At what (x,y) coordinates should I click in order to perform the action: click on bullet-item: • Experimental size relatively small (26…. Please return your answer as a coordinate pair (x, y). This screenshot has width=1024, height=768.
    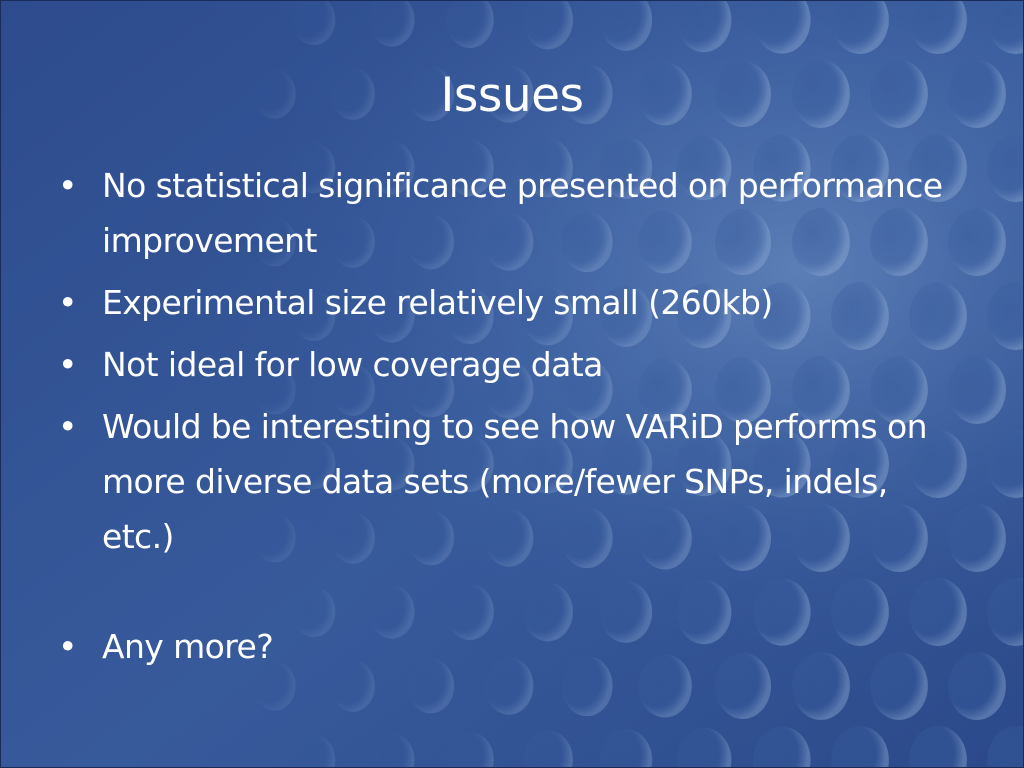
    Looking at the image, I should click on (508, 302).